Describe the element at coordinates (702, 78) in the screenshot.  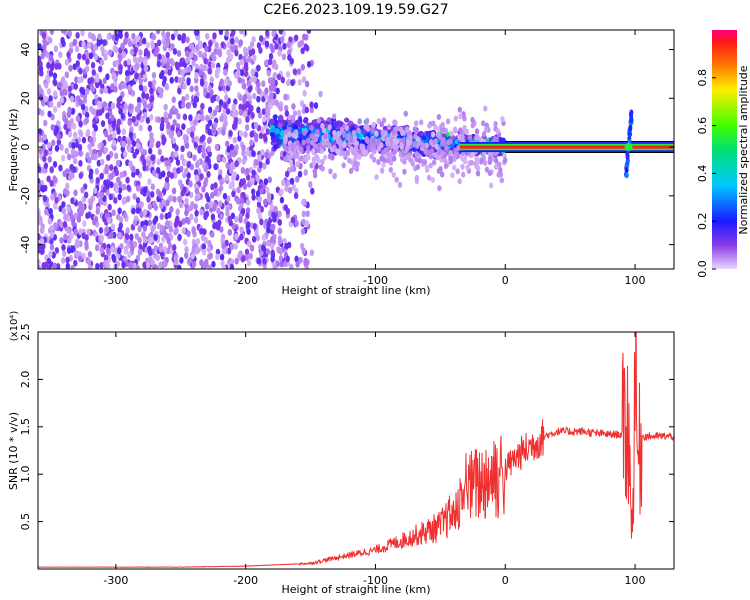
I see `colorbar-tick-label: 0.8` at that location.